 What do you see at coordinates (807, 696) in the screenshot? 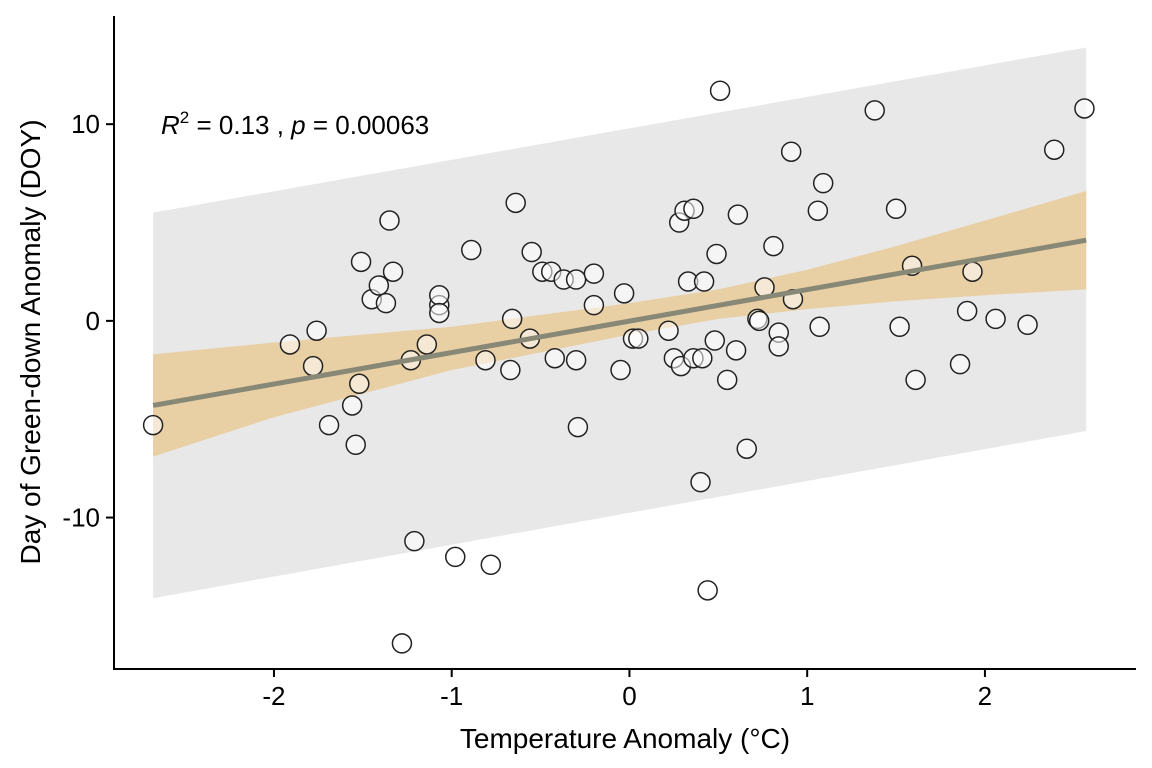
I see `x-tick-label: 1` at bounding box center [807, 696].